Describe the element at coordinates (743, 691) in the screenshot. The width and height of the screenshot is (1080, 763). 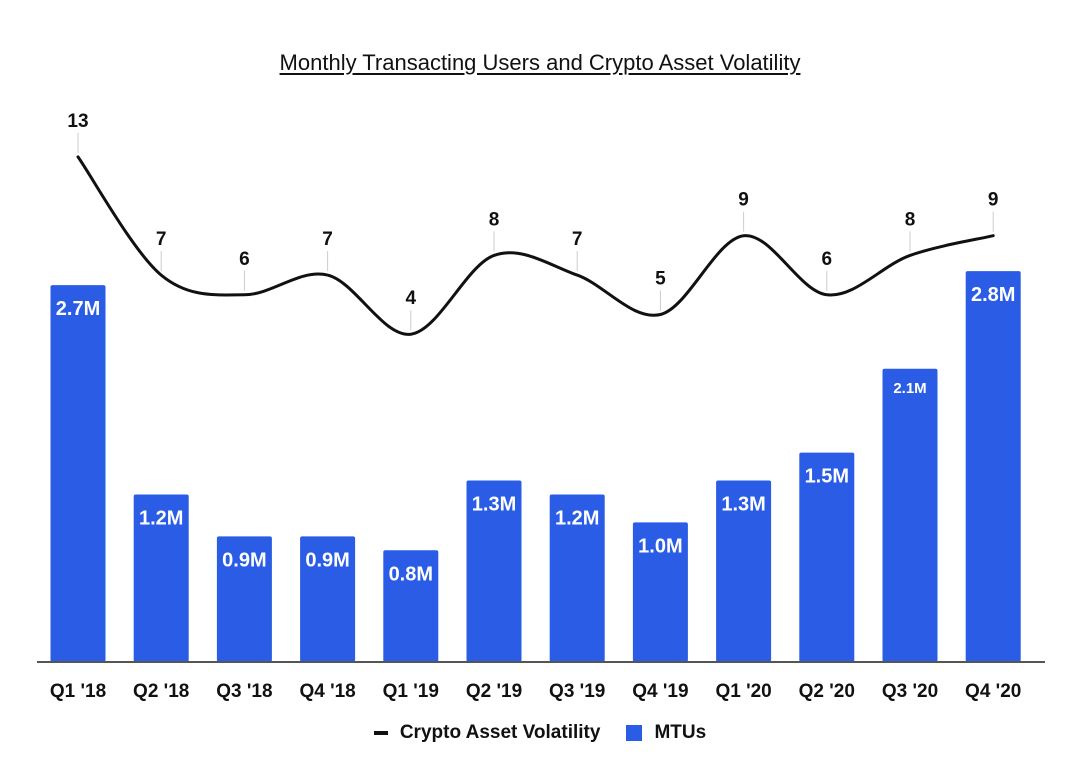
I see `x-tick-label: Q1 '20` at that location.